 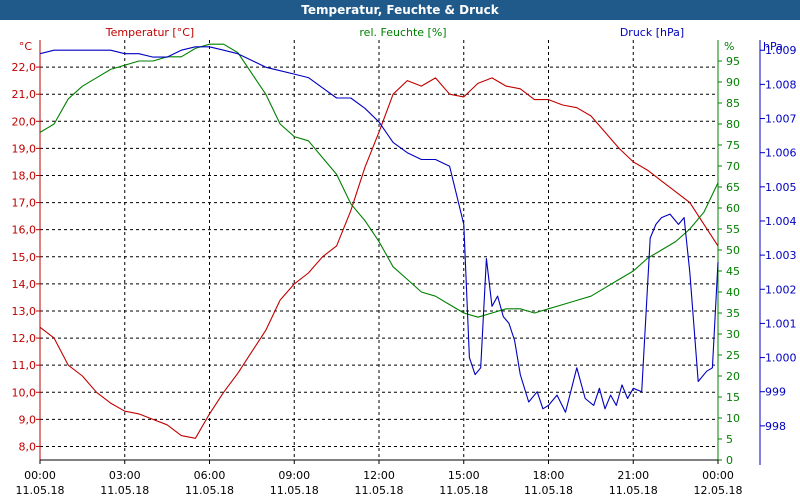 I want to click on window-title: Temperatur, Feuchte & Druck, so click(x=400, y=10).